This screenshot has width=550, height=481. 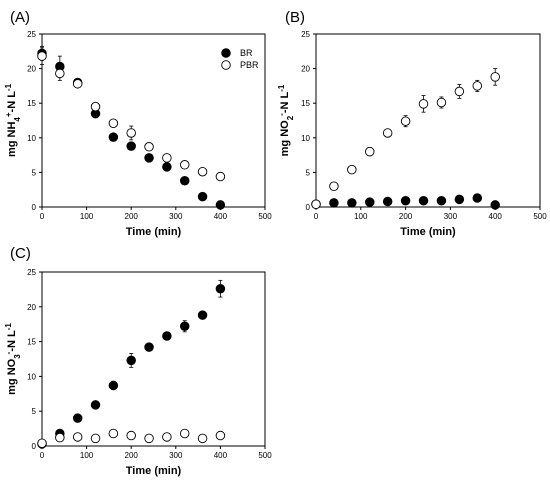 What do you see at coordinates (249, 65) in the screenshot?
I see `legend-label-pbr: PBR` at bounding box center [249, 65].